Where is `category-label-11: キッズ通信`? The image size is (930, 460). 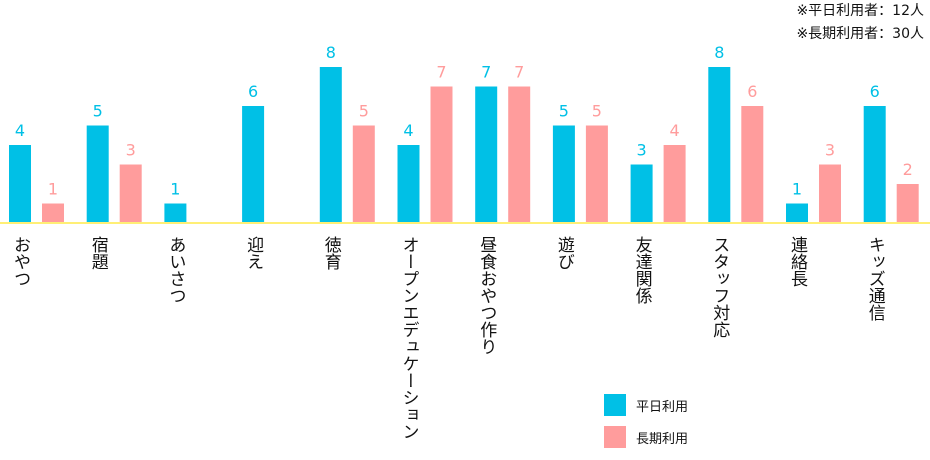
category-label-11: キッズ通信 is located at coordinates (875, 278).